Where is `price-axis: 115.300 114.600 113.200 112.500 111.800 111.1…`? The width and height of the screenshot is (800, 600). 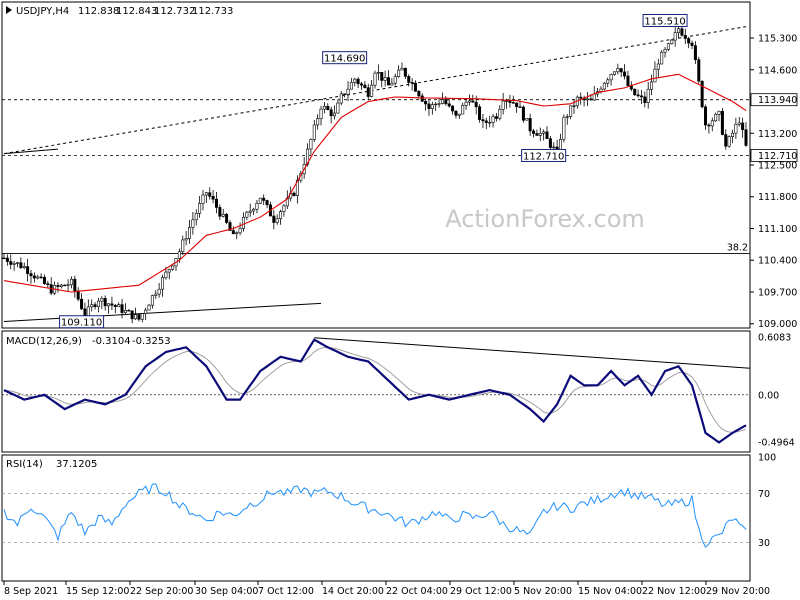
price-axis: 115.300 114.600 113.200 112.500 111.800 111.1… is located at coordinates (774, 182).